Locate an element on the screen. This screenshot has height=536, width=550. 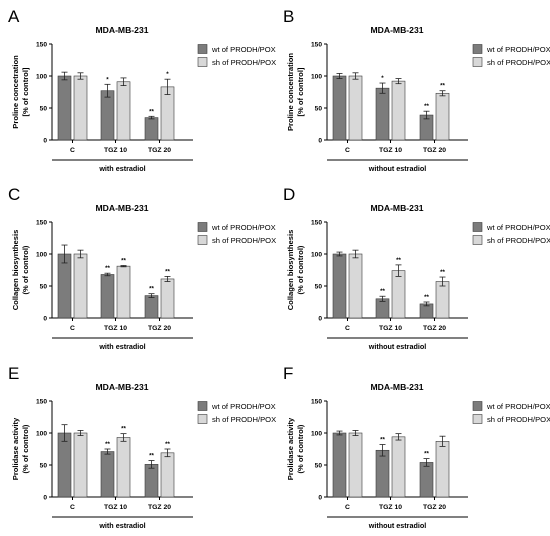
panel-letter: F is located at coordinates (288, 373).